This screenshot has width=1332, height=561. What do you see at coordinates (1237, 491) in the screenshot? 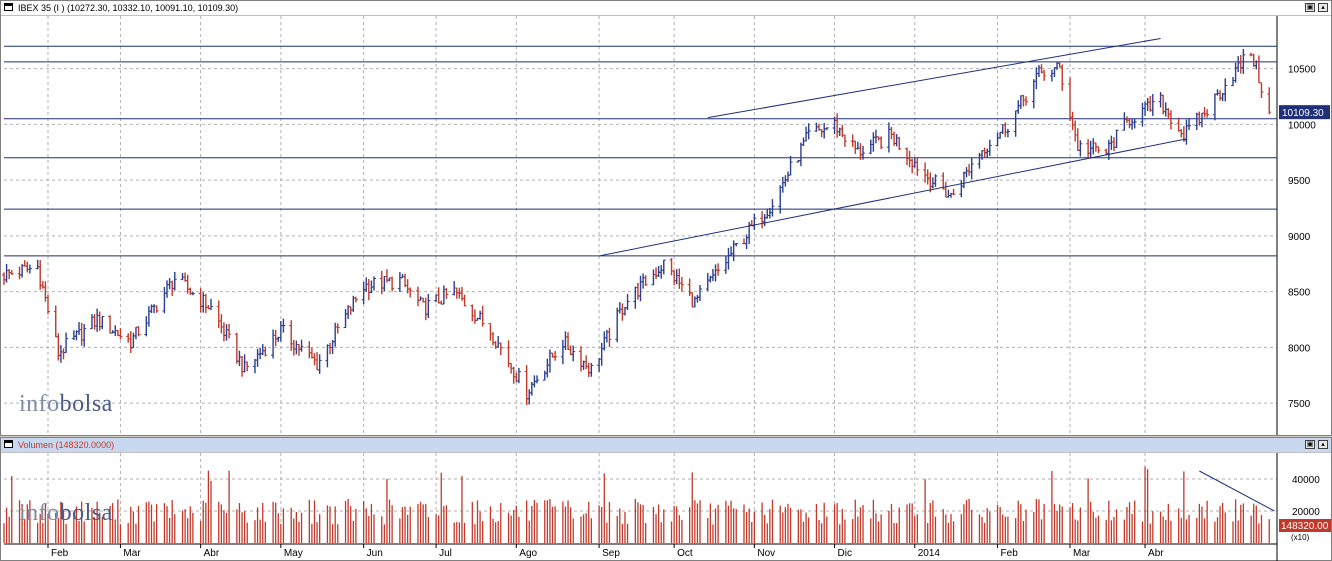
I see `volume-trendline` at bounding box center [1237, 491].